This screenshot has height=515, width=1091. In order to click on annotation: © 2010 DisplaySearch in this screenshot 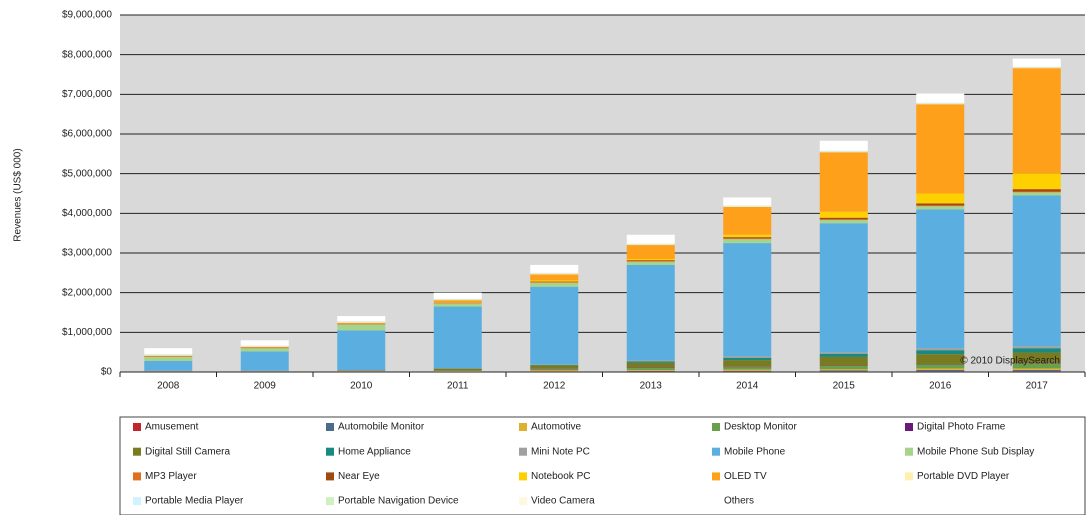, I will do `click(1010, 361)`.